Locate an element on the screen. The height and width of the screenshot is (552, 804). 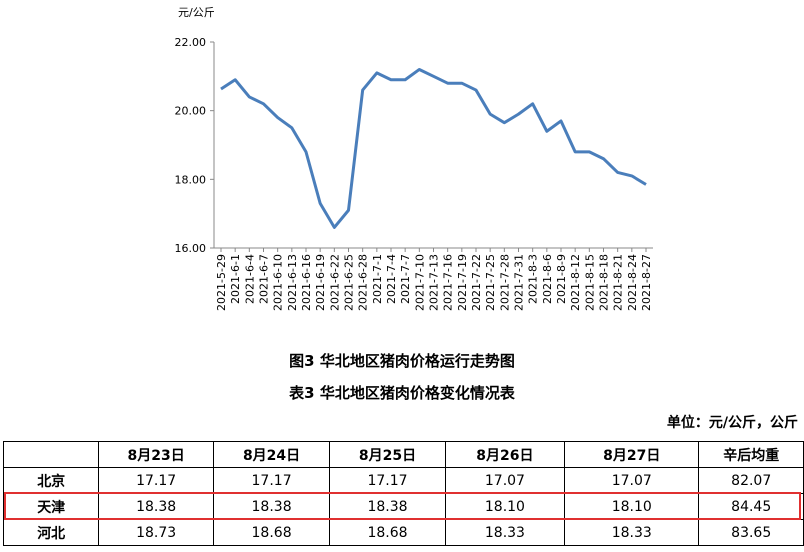
x-tick-label: 2021-6-19 is located at coordinates (320, 282).